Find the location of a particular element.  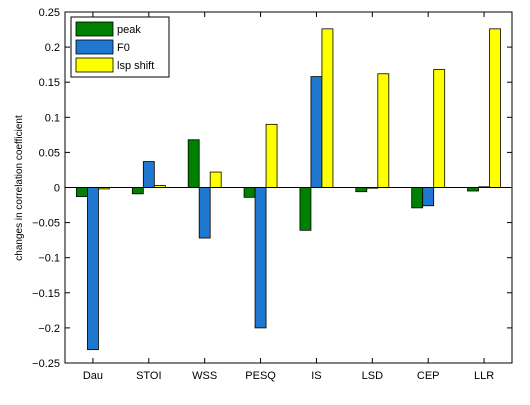

bar-f0-wss is located at coordinates (204, 213).